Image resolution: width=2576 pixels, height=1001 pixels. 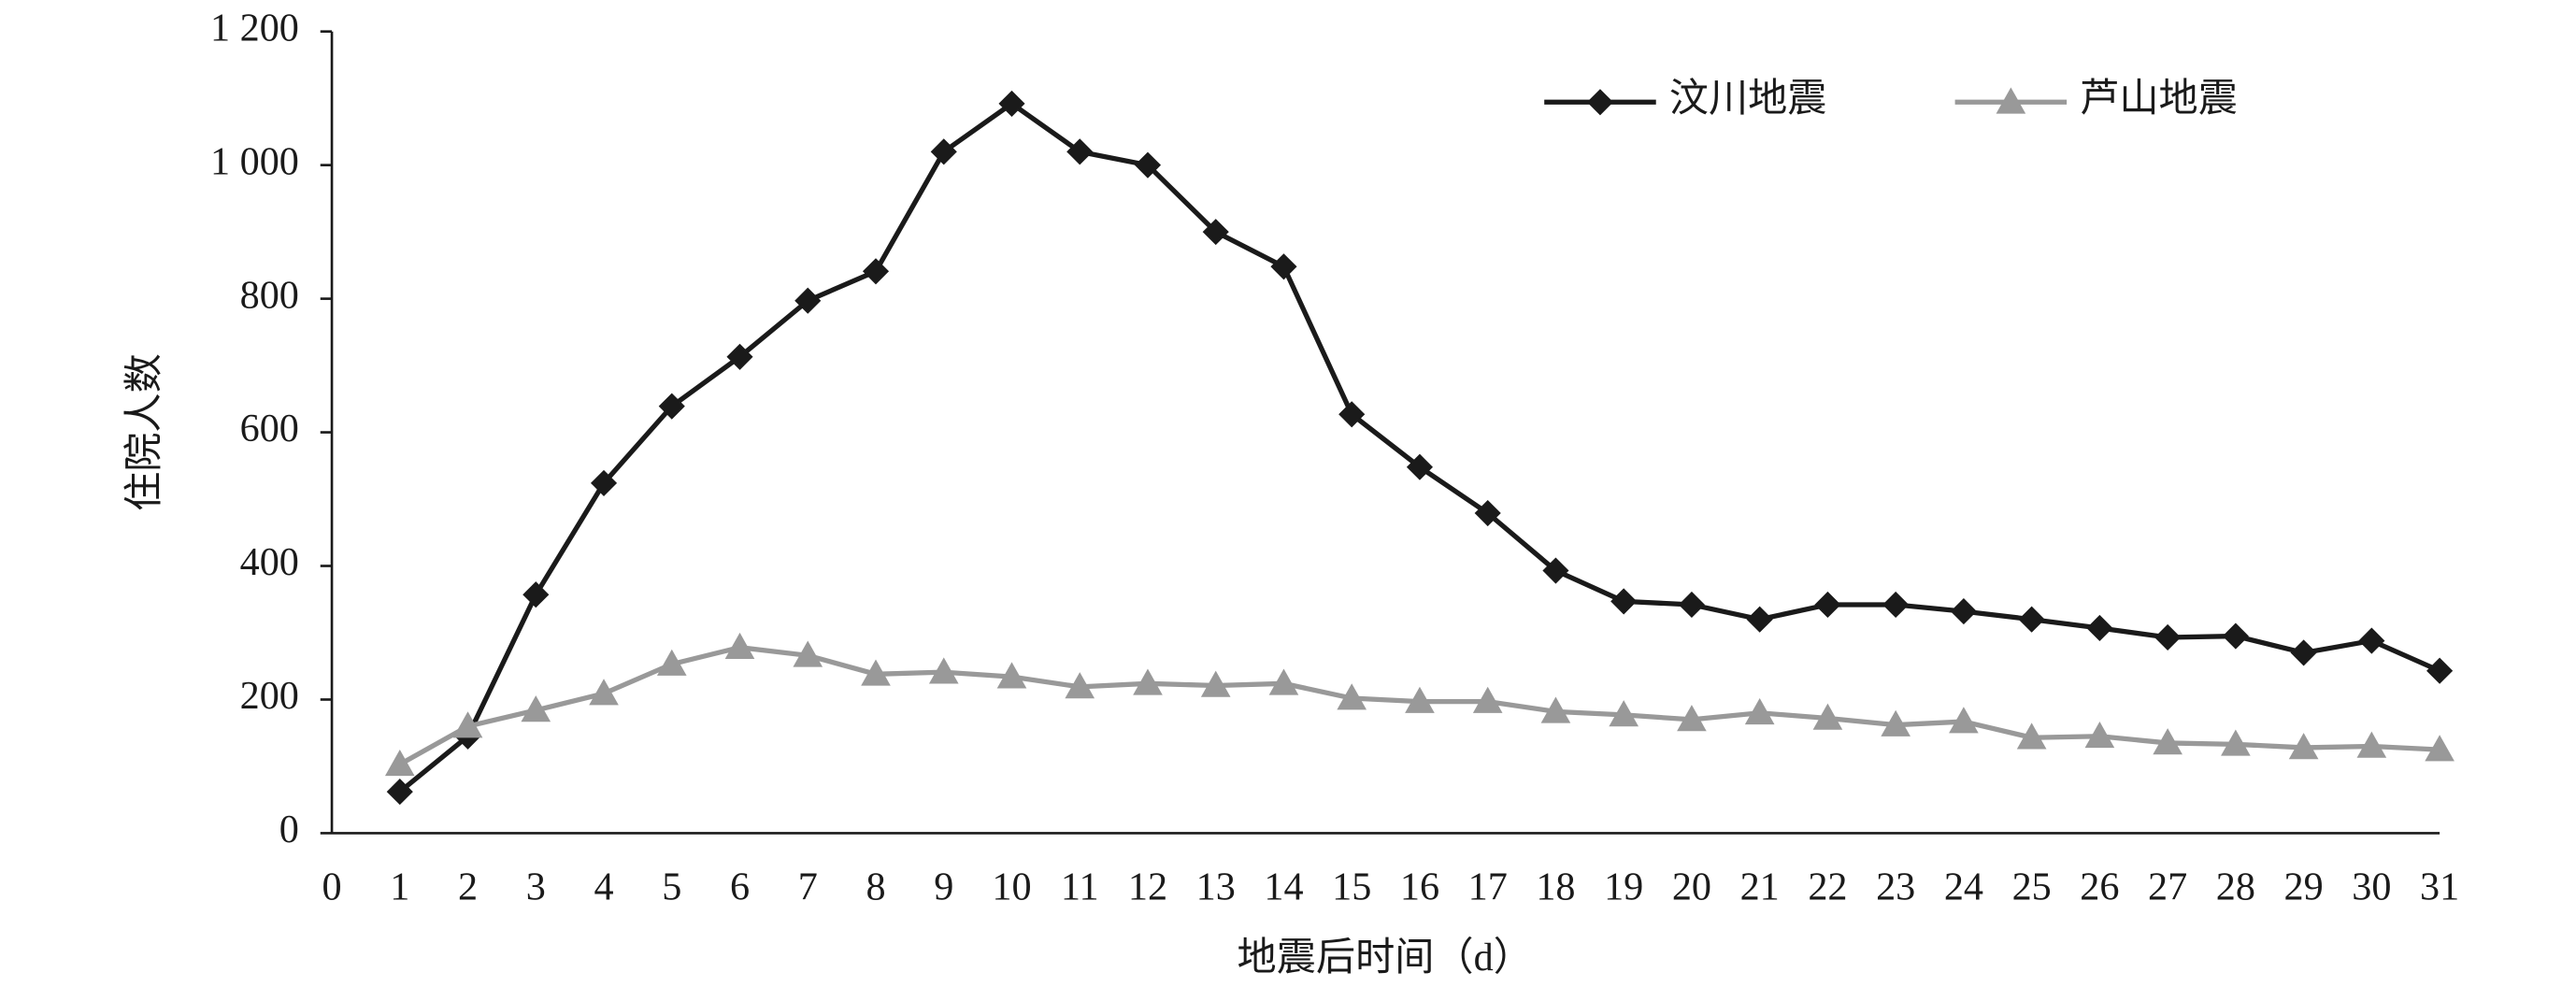 I want to click on x-tick-label: 14, so click(x=1283, y=887).